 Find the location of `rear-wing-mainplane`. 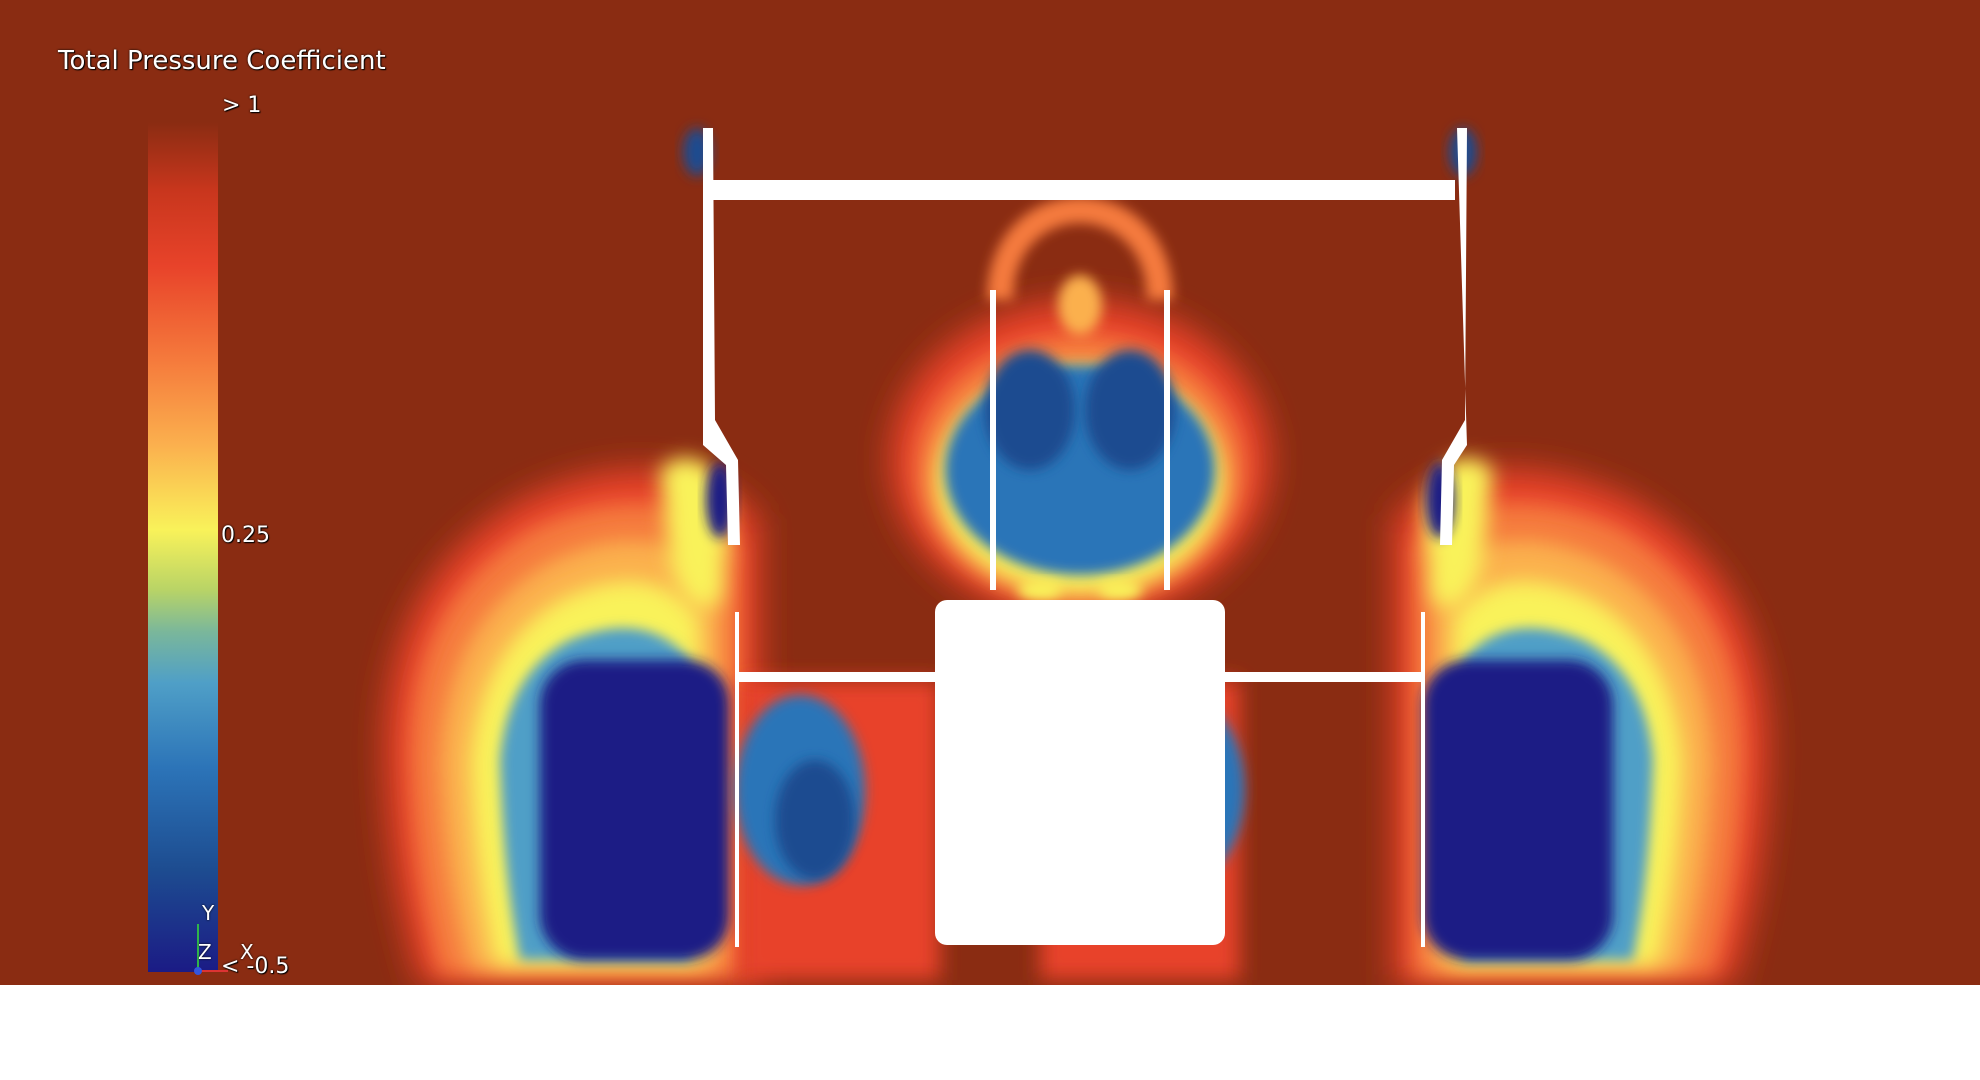

rear-wing-mainplane is located at coordinates (1080, 190).